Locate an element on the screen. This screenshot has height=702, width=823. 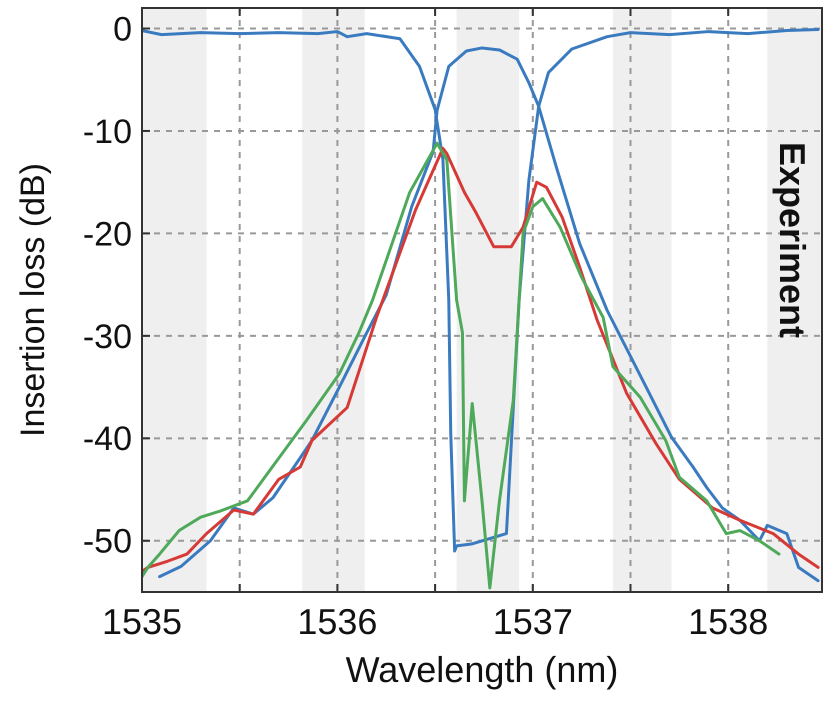
y-tick-label: -40 is located at coordinates (107, 439).